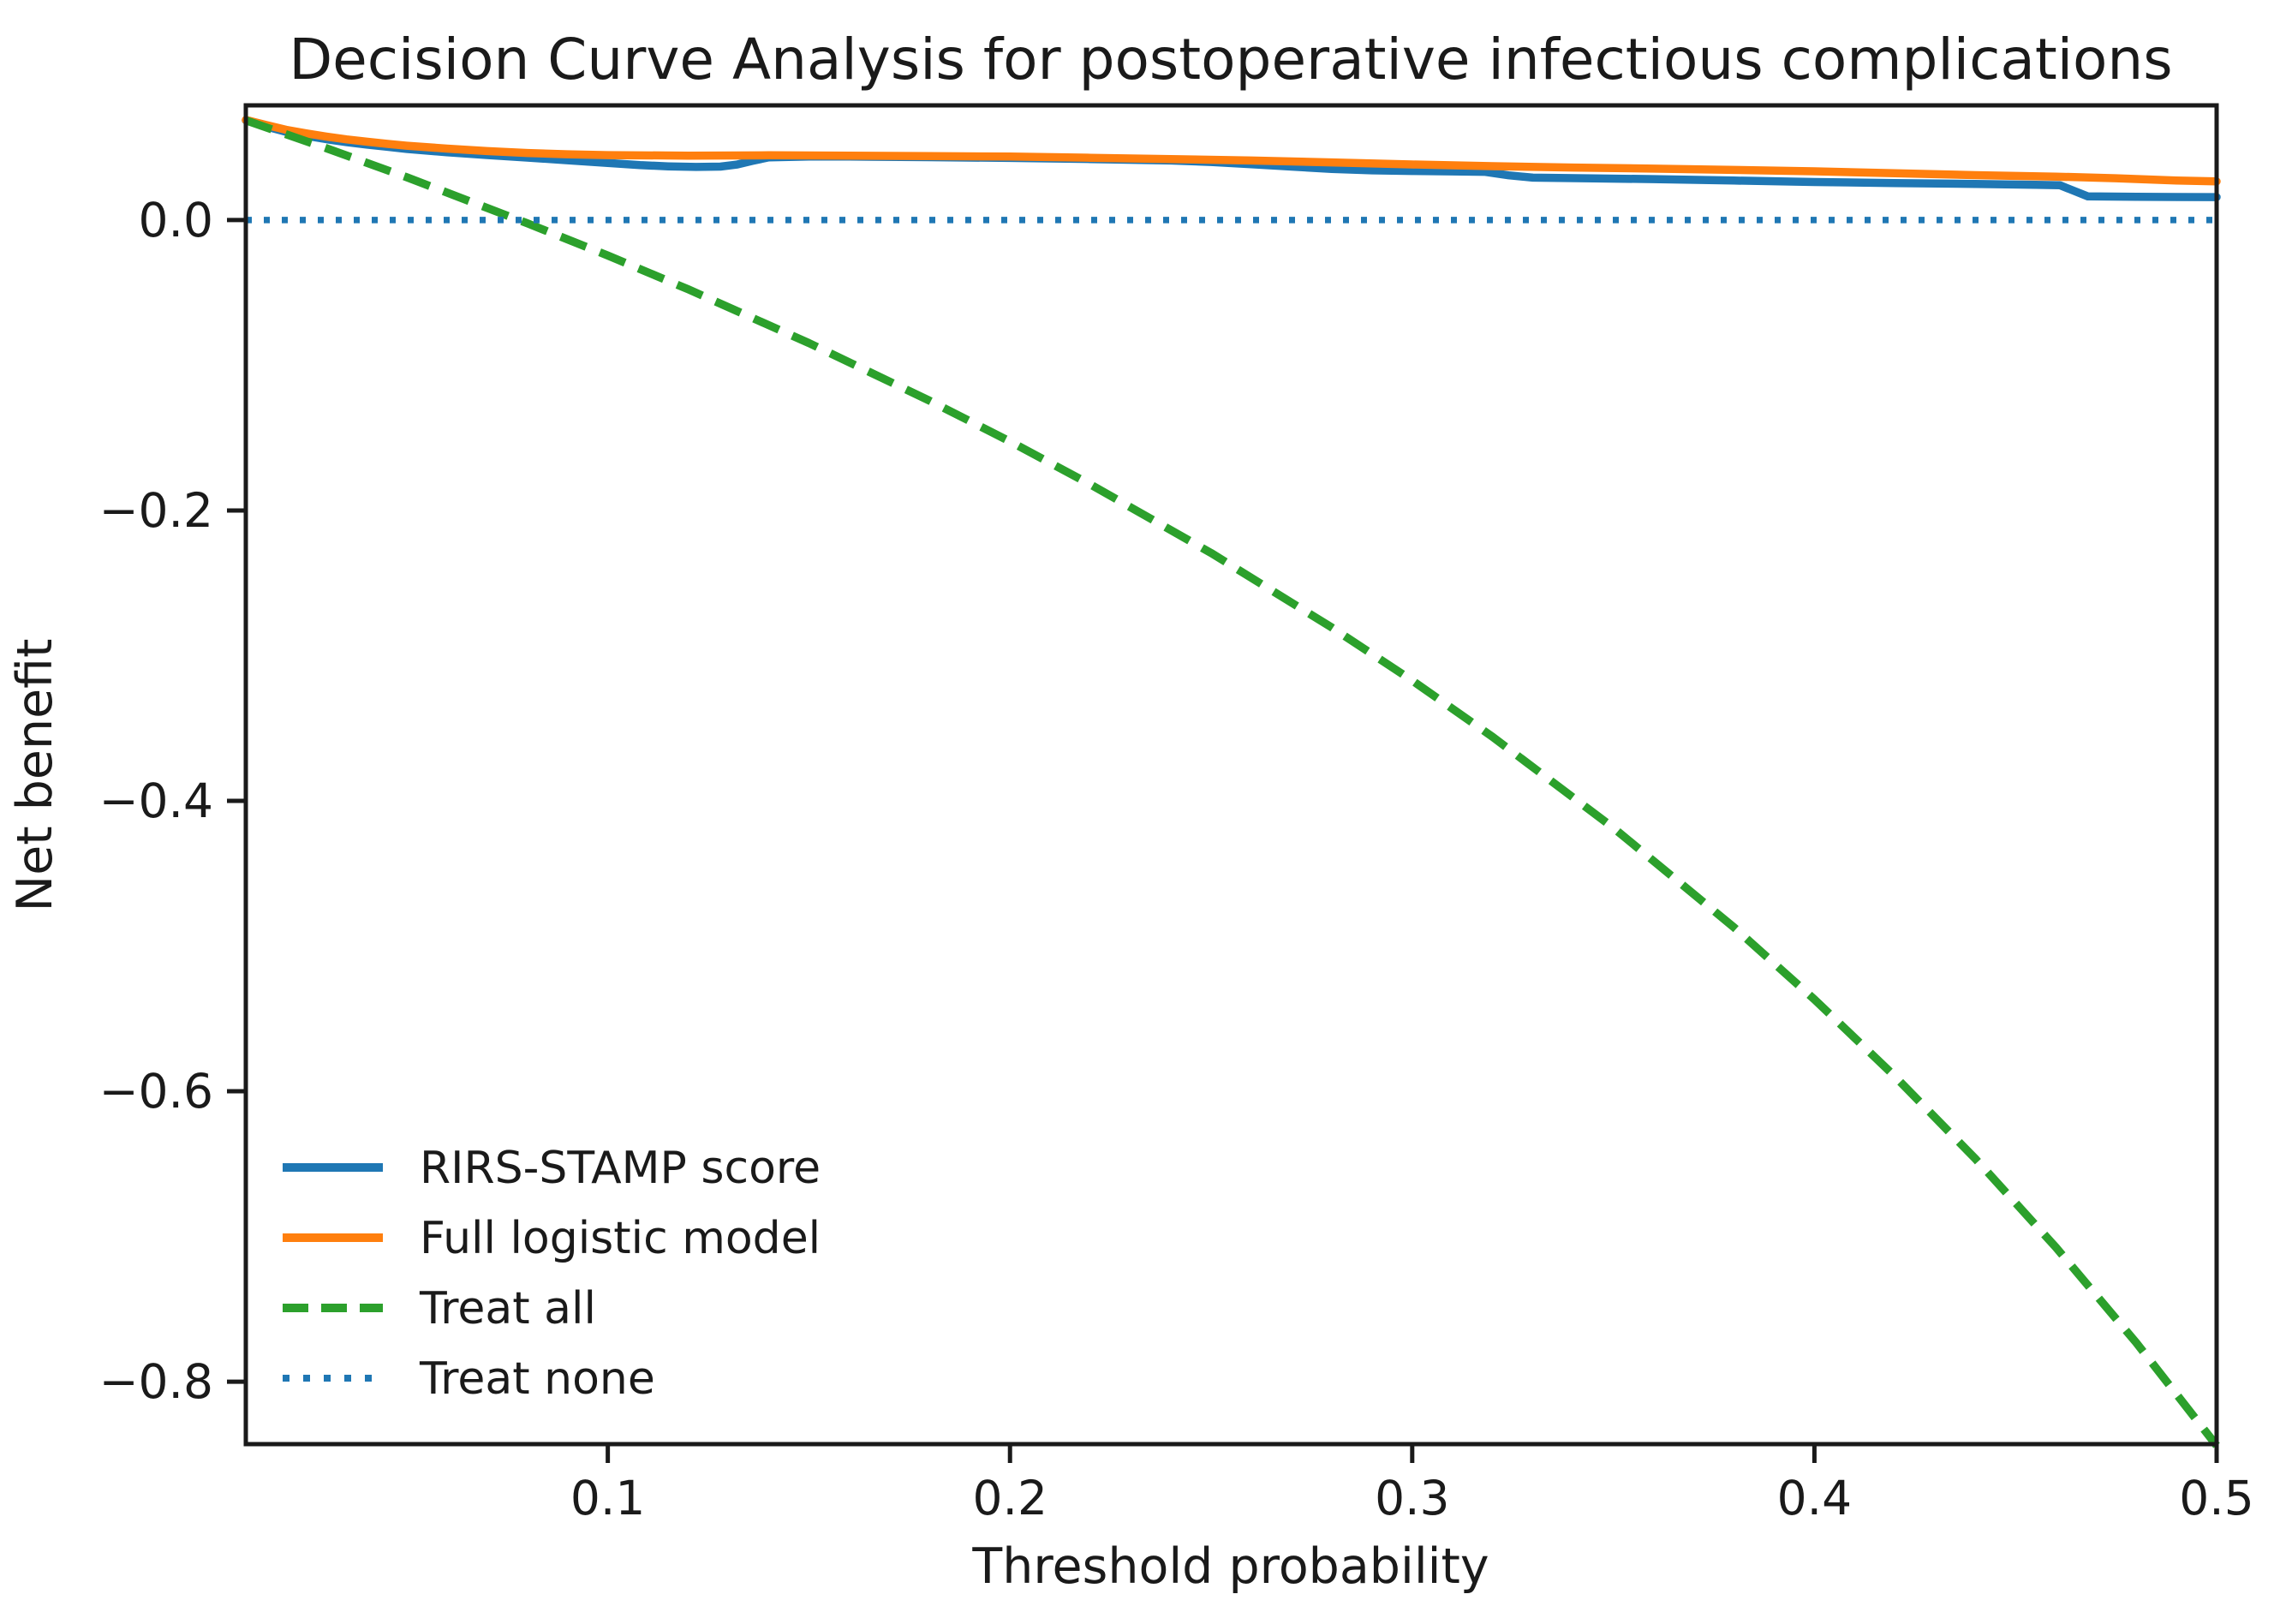 The width and height of the screenshot is (2286, 1624). I want to click on legend-item-treat-all: Treat all, so click(439, 1308).